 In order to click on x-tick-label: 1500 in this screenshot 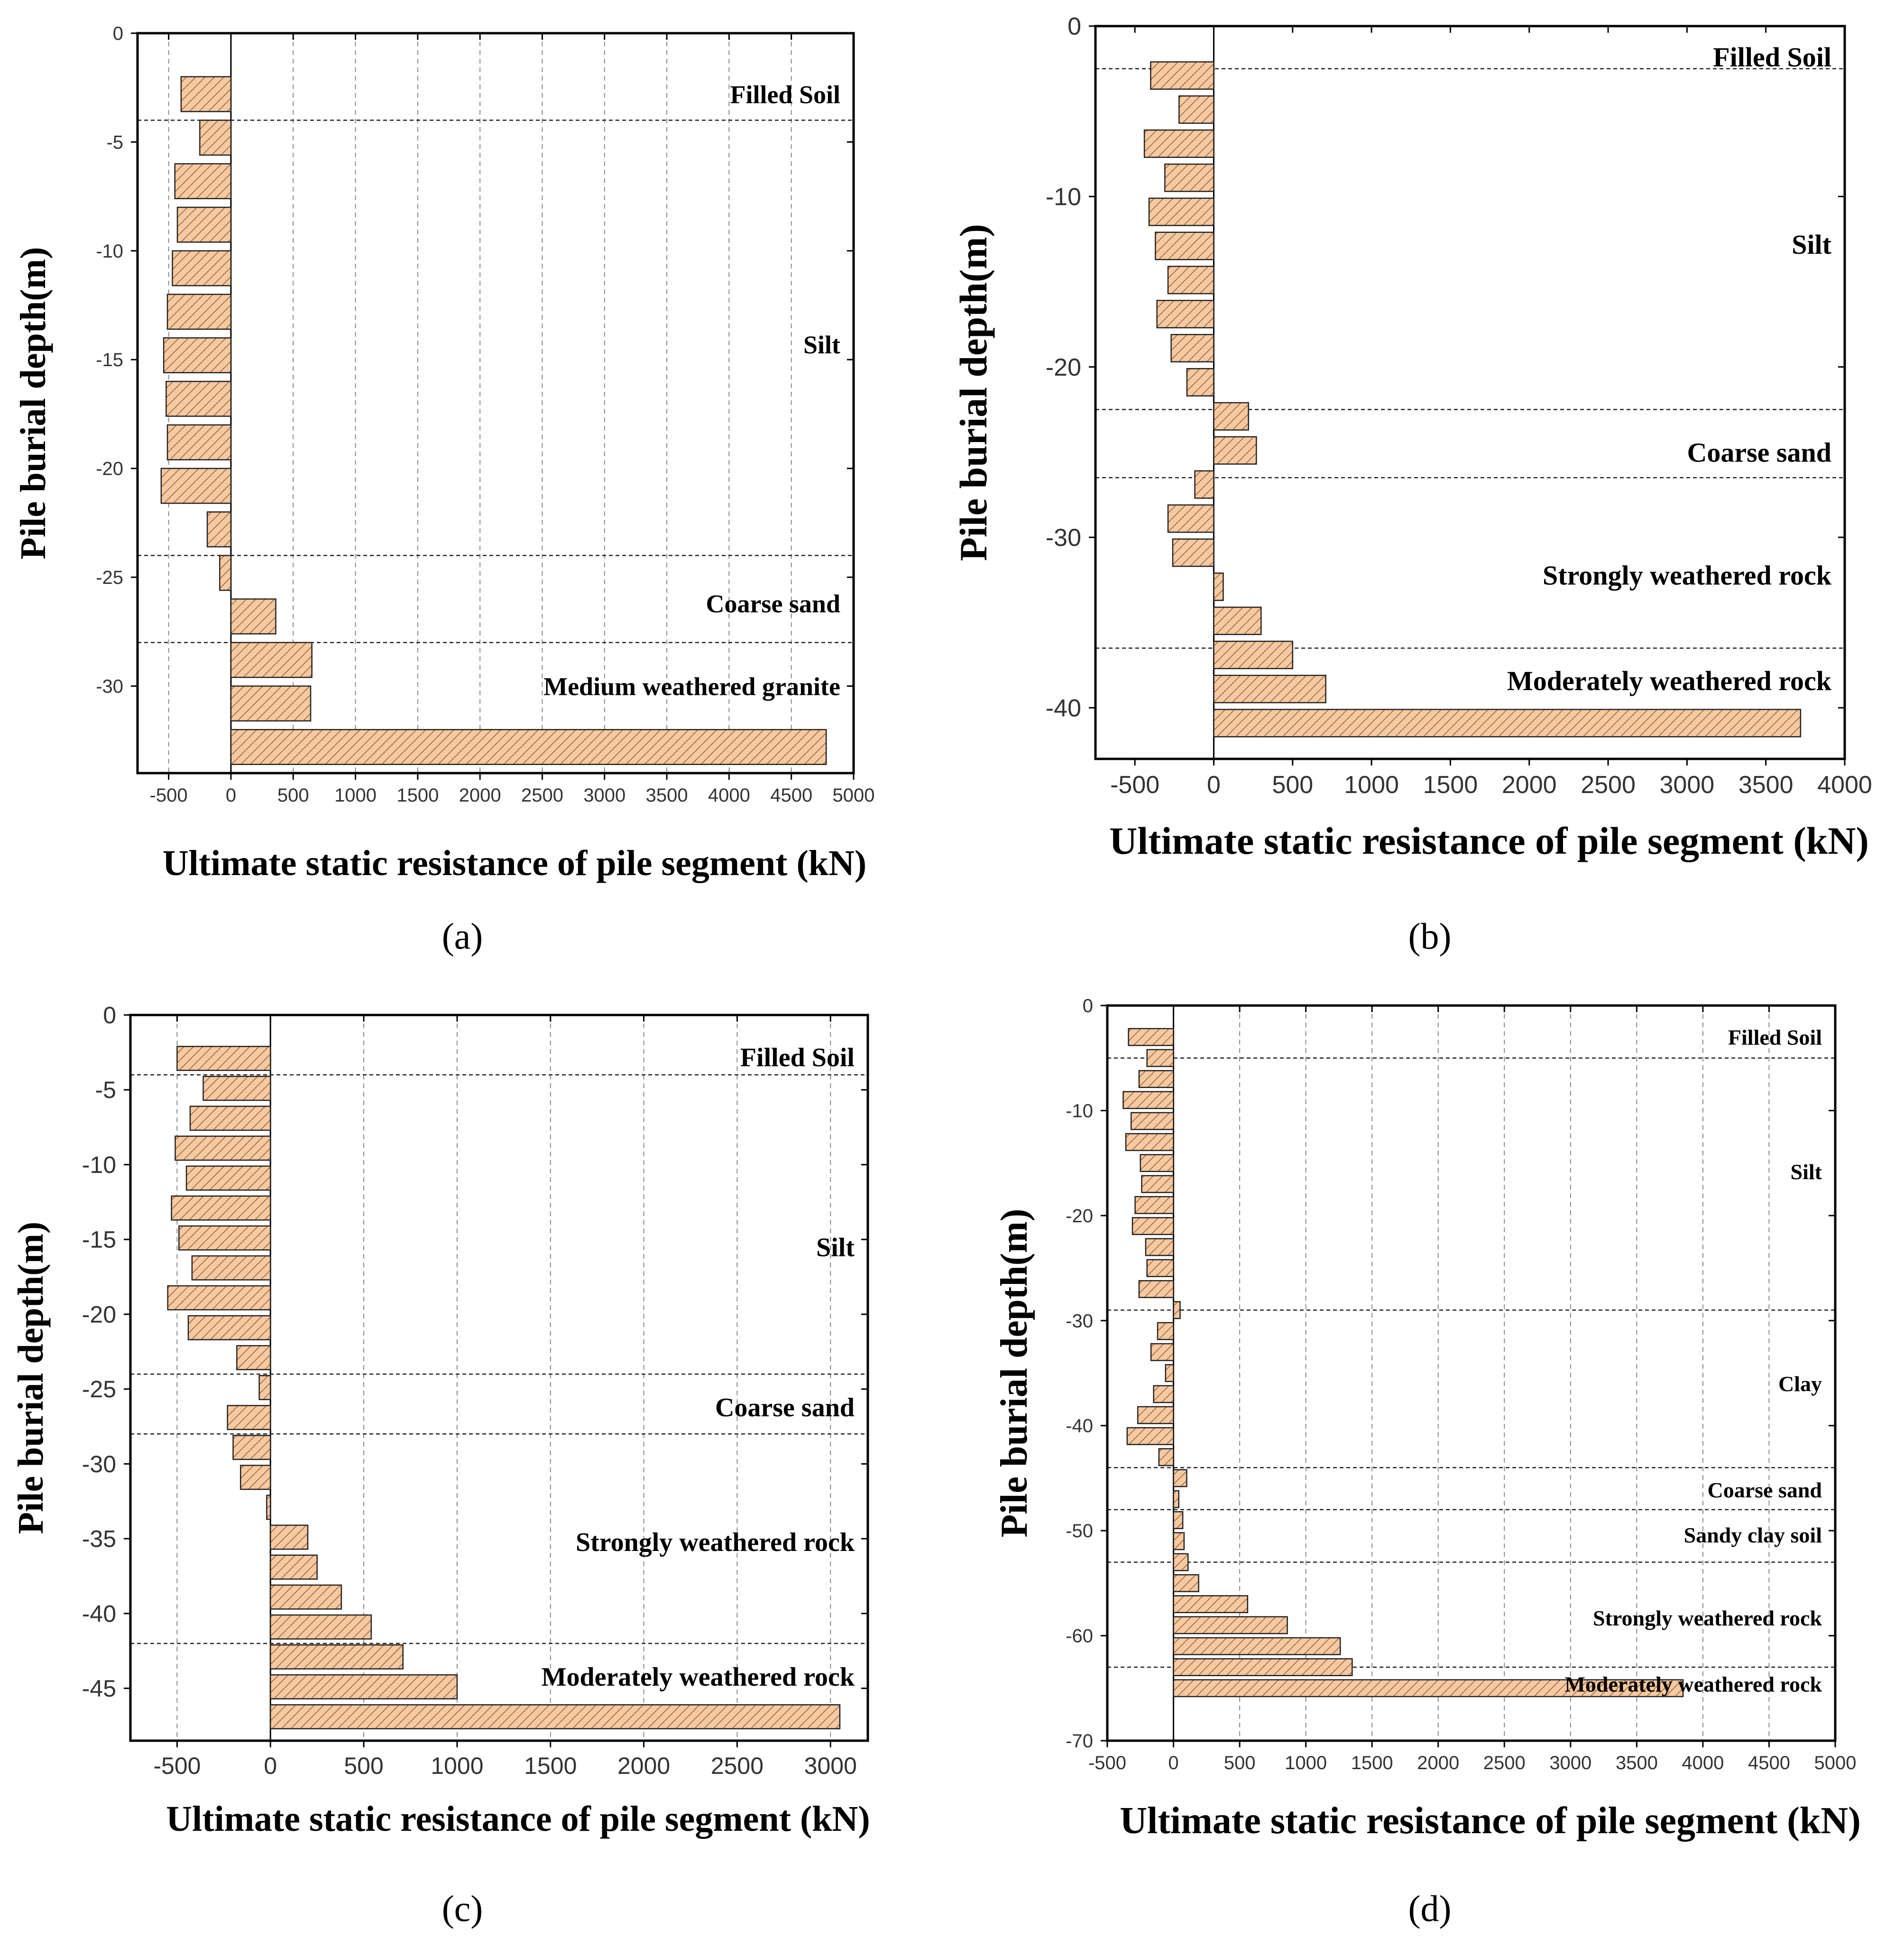, I will do `click(1372, 1763)`.